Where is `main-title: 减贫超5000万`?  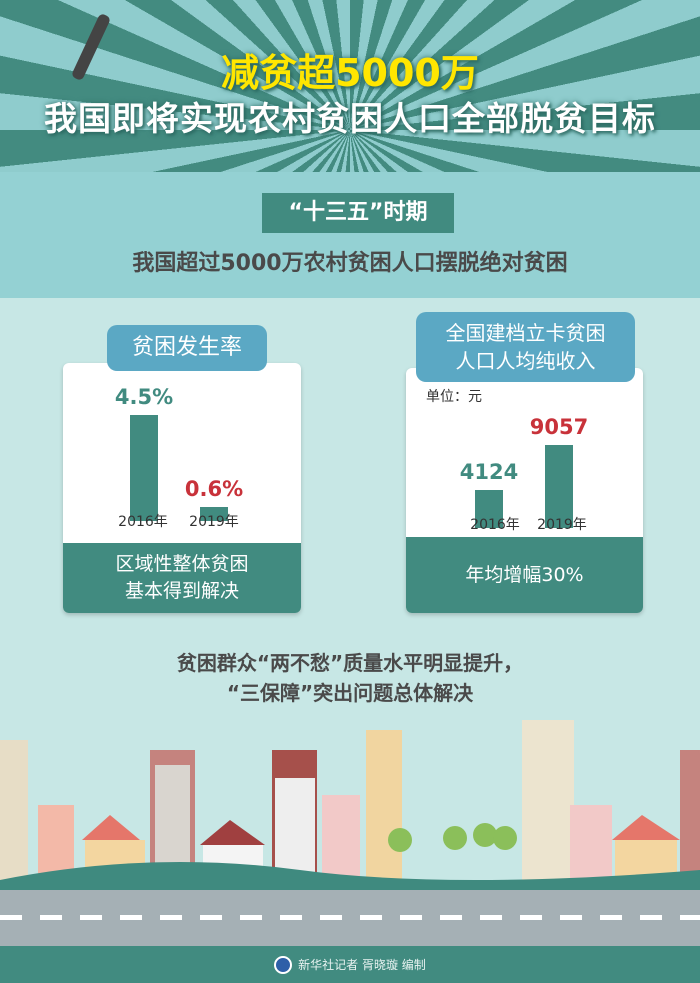
main-title: 减贫超5000万 is located at coordinates (350, 73).